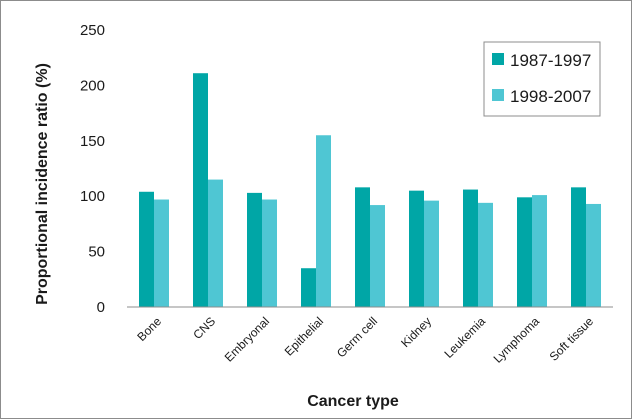 This screenshot has height=419, width=632. What do you see at coordinates (353, 401) in the screenshot?
I see `x-axis-title: Cancer type` at bounding box center [353, 401].